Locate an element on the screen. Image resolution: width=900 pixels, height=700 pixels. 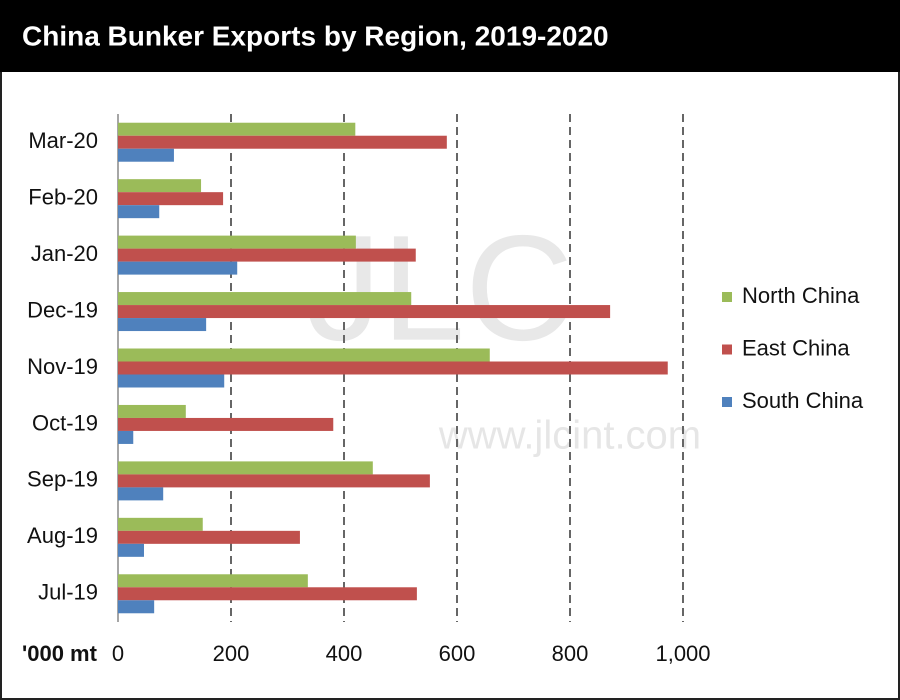
legend-label: East China is located at coordinates (796, 347).